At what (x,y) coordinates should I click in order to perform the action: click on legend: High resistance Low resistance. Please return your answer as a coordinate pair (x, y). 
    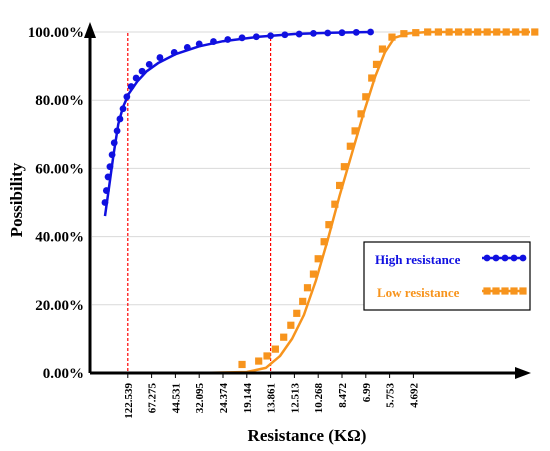
    Looking at the image, I should click on (447, 276).